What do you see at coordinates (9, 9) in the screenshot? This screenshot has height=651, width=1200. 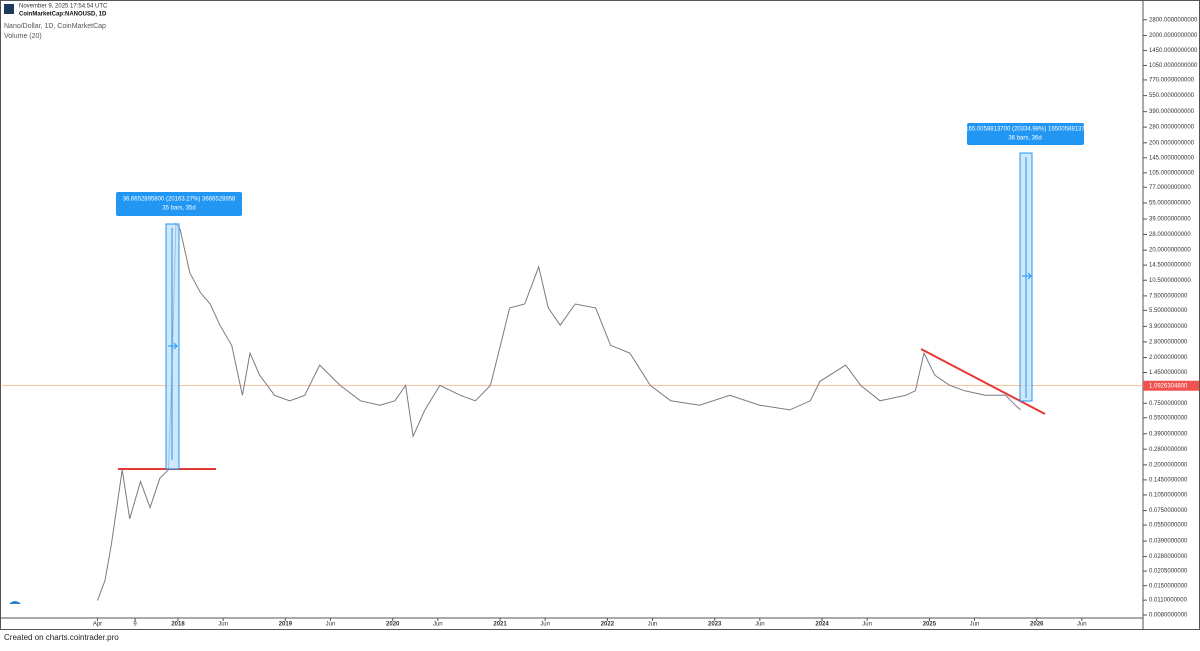 I see `logo` at bounding box center [9, 9].